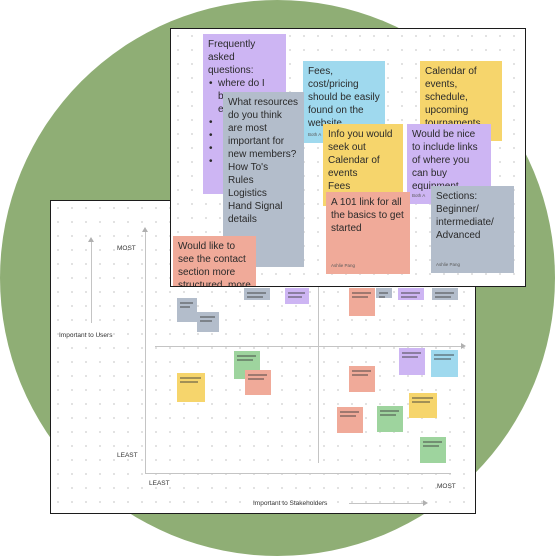 The width and height of the screenshot is (555, 556). Describe the element at coordinates (339, 186) in the screenshot. I see `info-line: Fees` at that location.